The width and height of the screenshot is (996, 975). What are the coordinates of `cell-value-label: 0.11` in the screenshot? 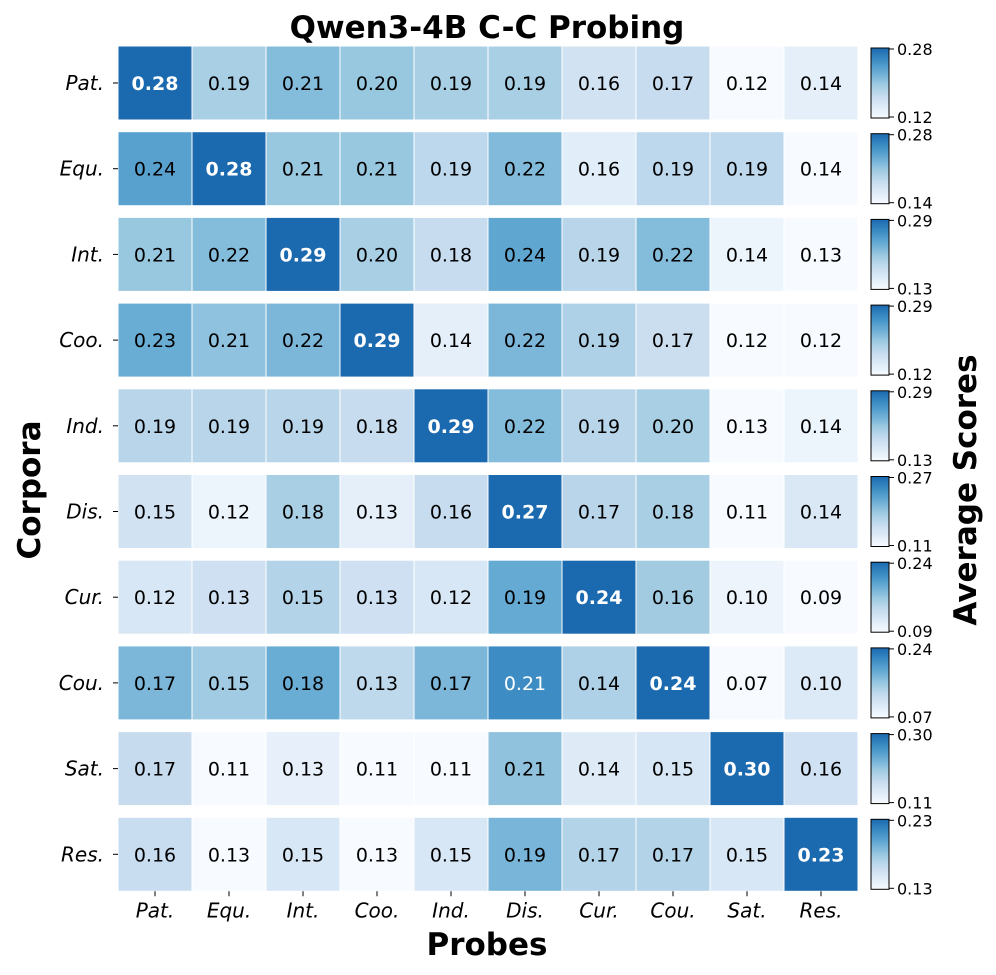 It's located at (229, 770).